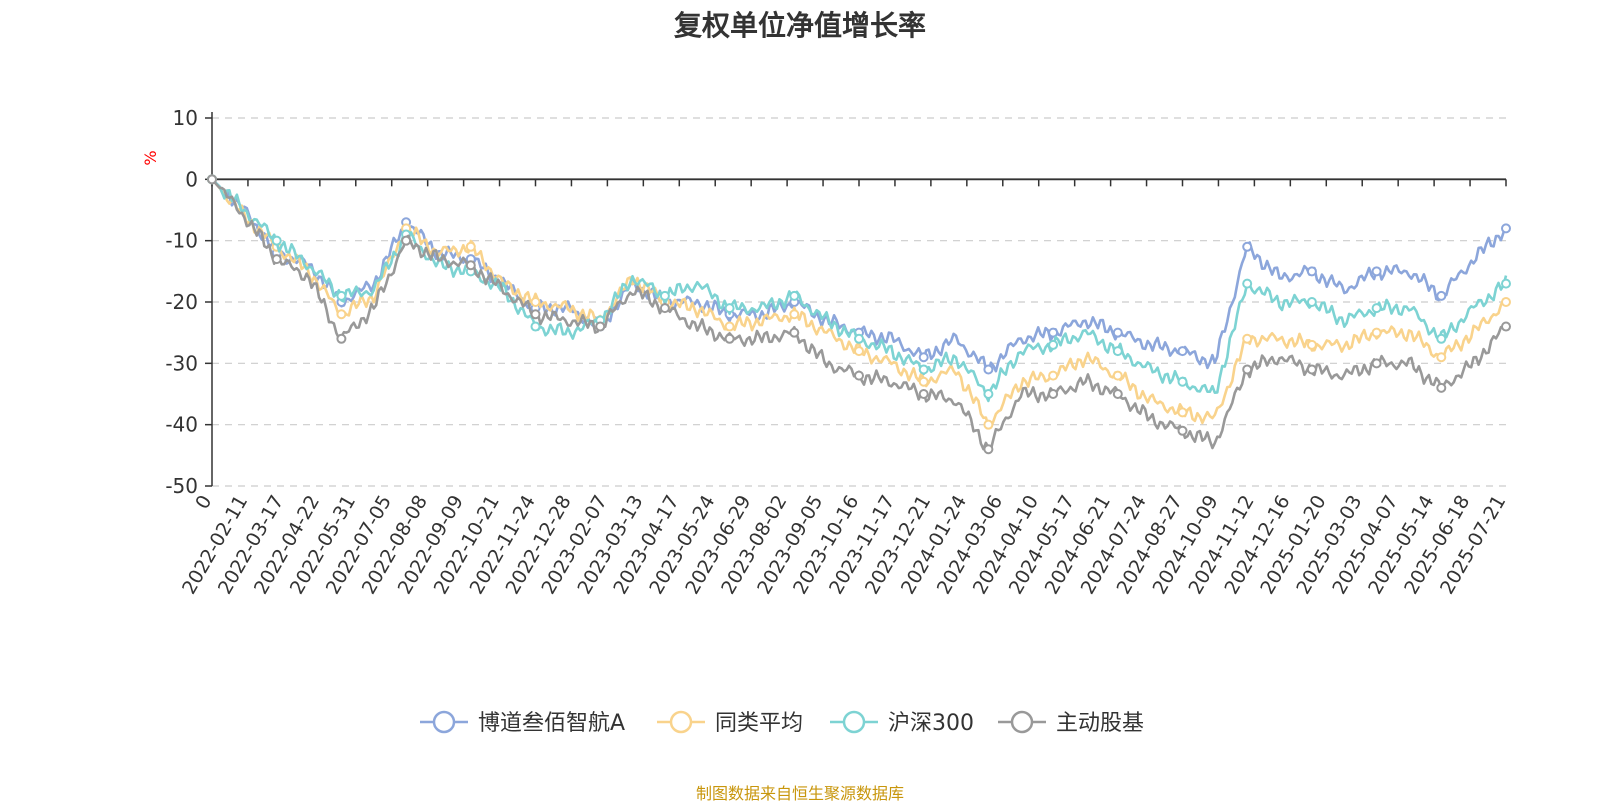 This screenshot has height=804, width=1600. Describe the element at coordinates (181, 302) in the screenshot. I see `y-tick-label: -20` at that location.